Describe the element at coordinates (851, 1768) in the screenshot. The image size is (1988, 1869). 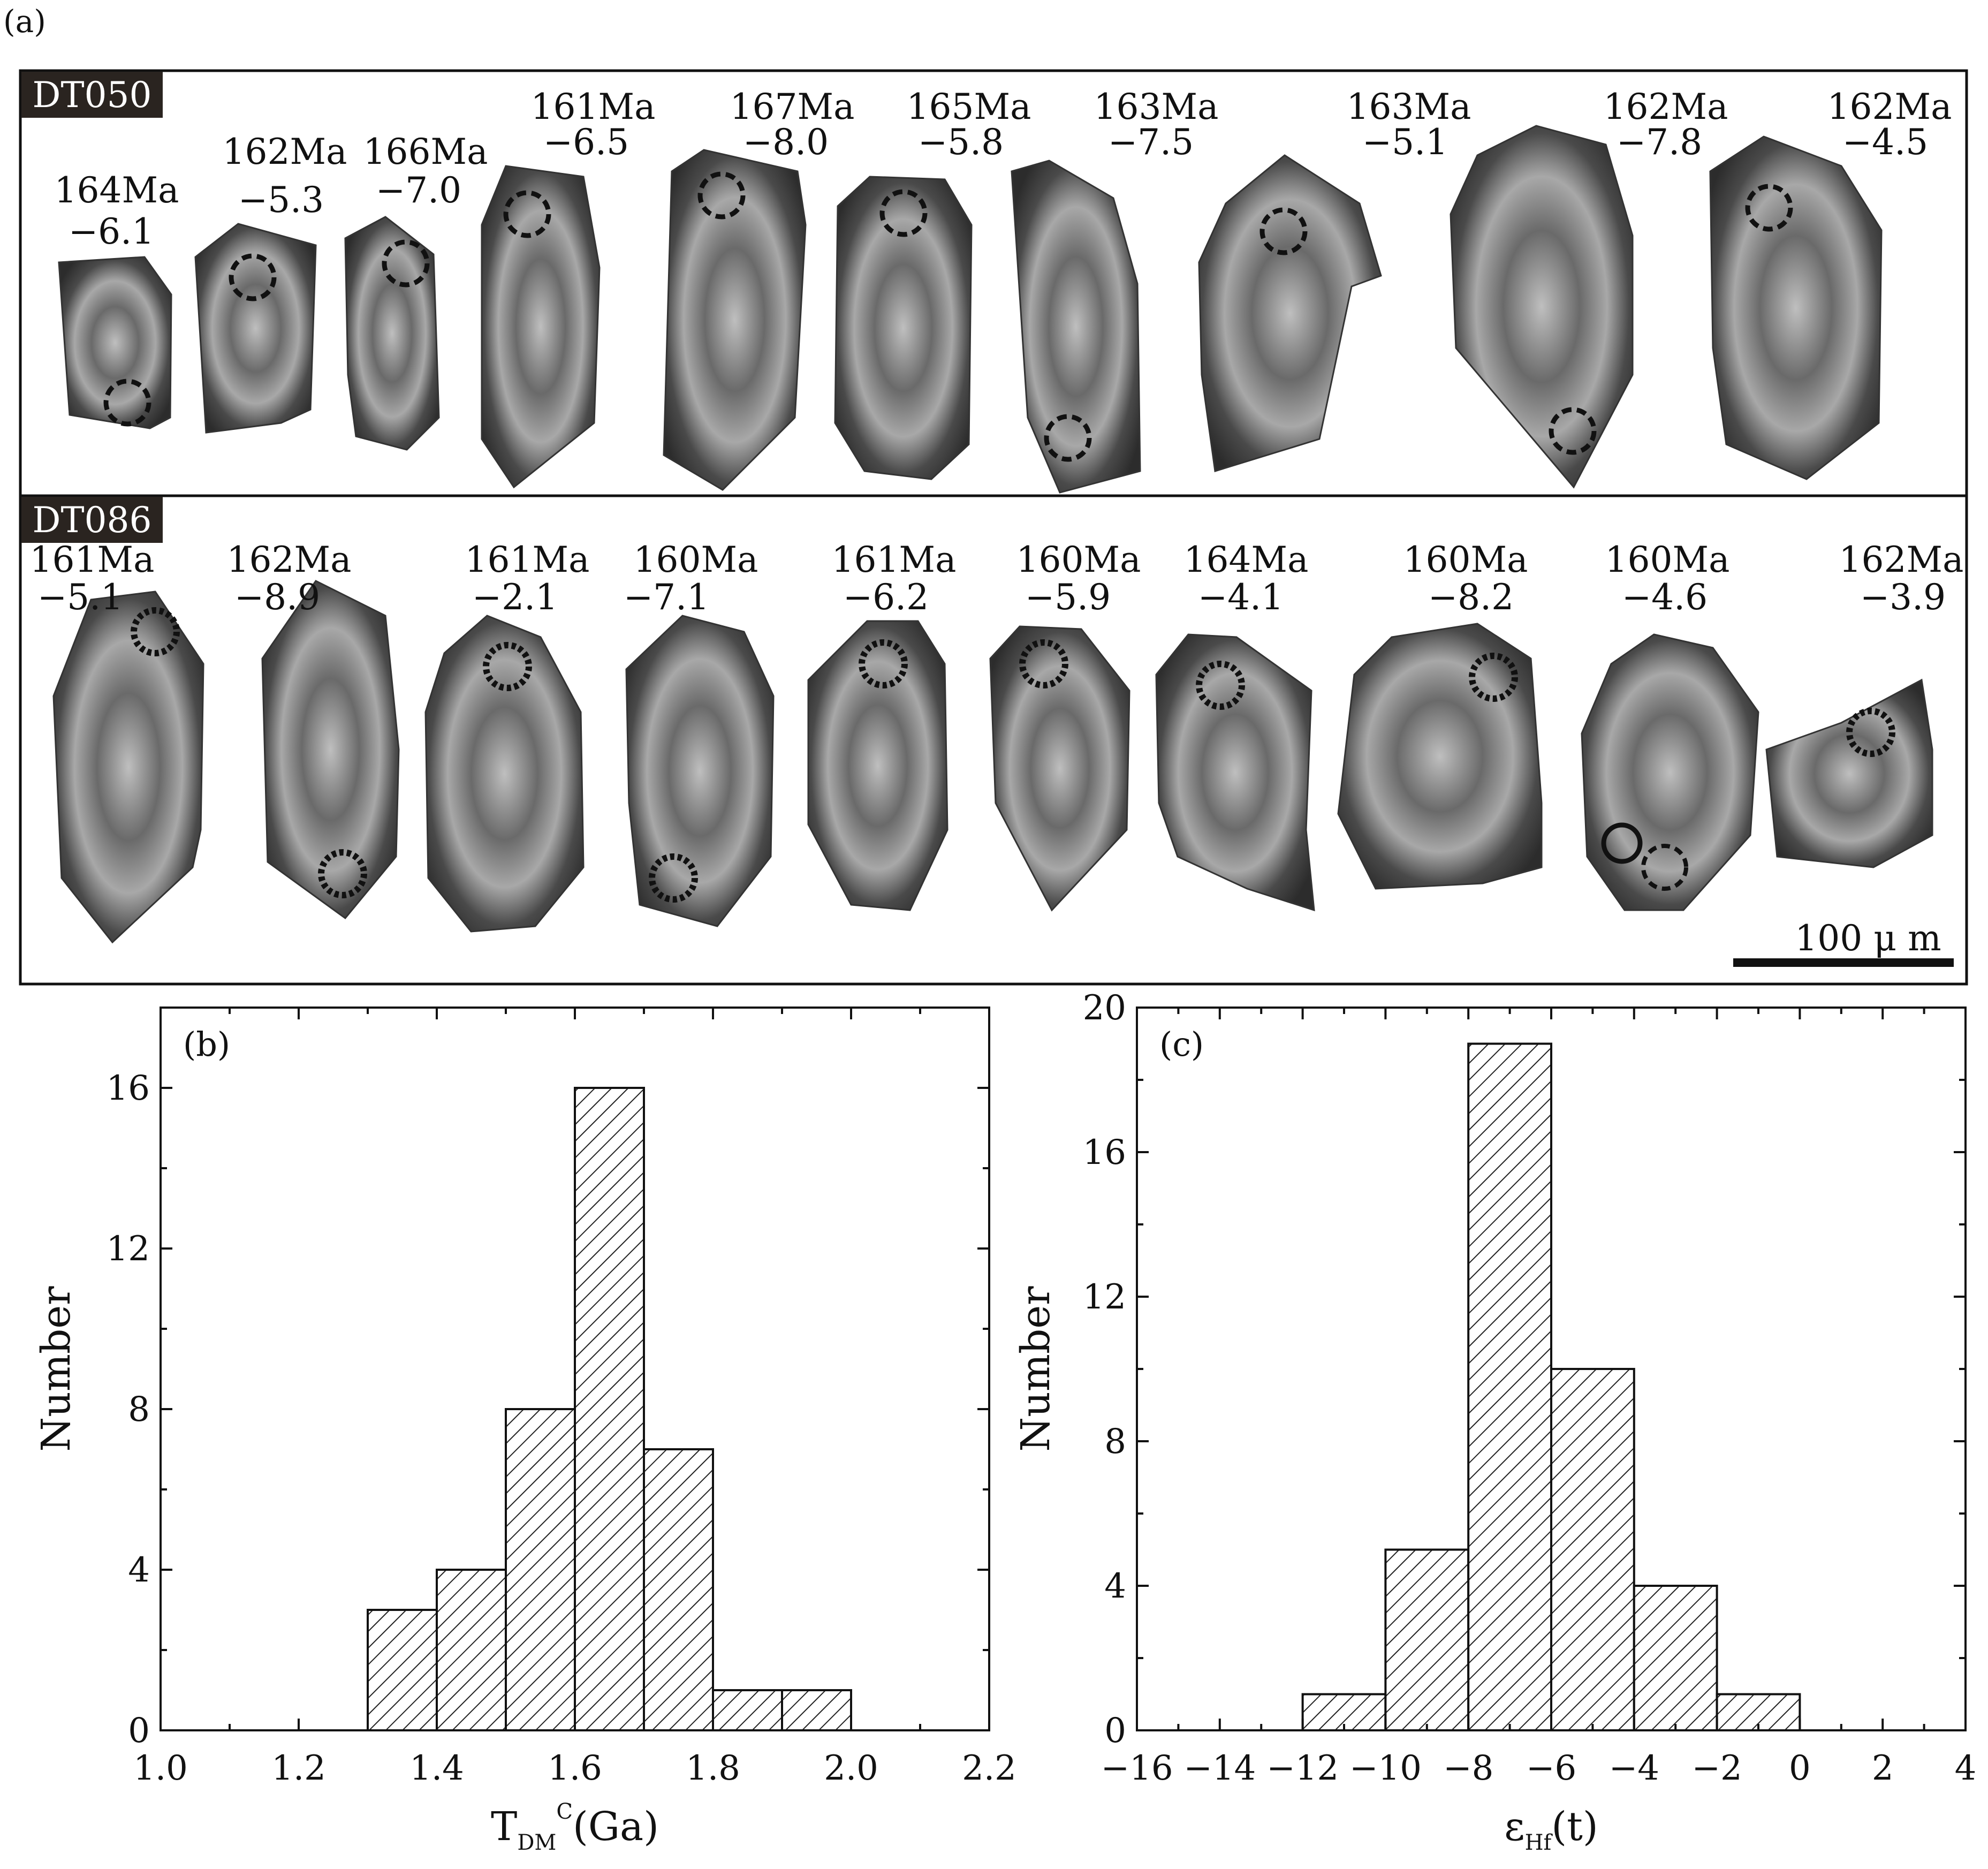
I see `x-tick-label: 2.0` at that location.